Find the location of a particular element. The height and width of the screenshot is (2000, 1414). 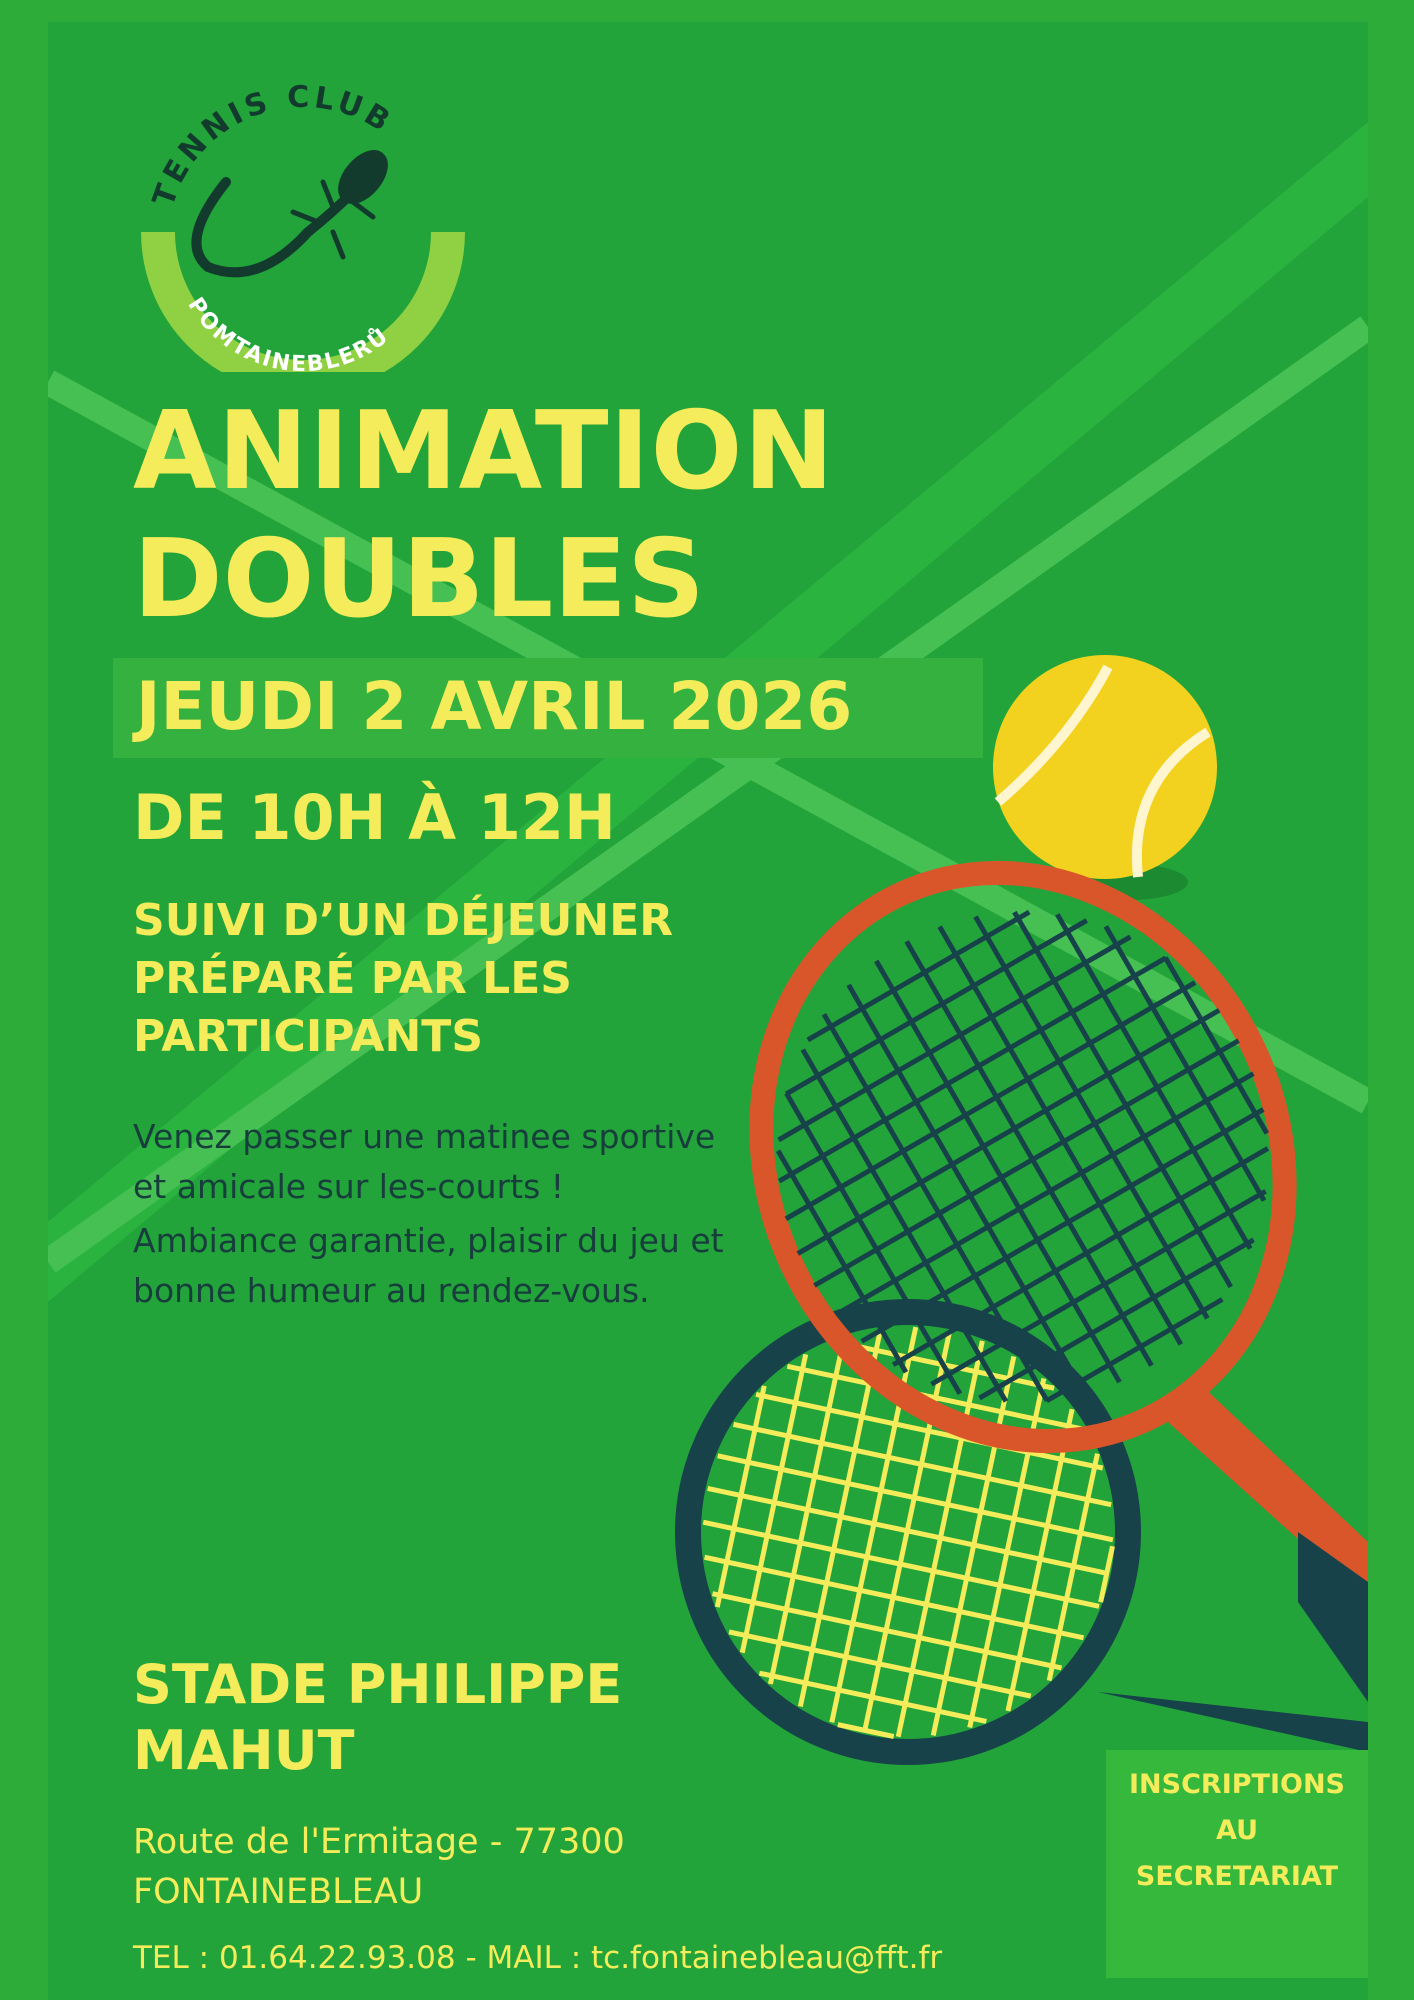

lizard-icon is located at coordinates (289, 214).